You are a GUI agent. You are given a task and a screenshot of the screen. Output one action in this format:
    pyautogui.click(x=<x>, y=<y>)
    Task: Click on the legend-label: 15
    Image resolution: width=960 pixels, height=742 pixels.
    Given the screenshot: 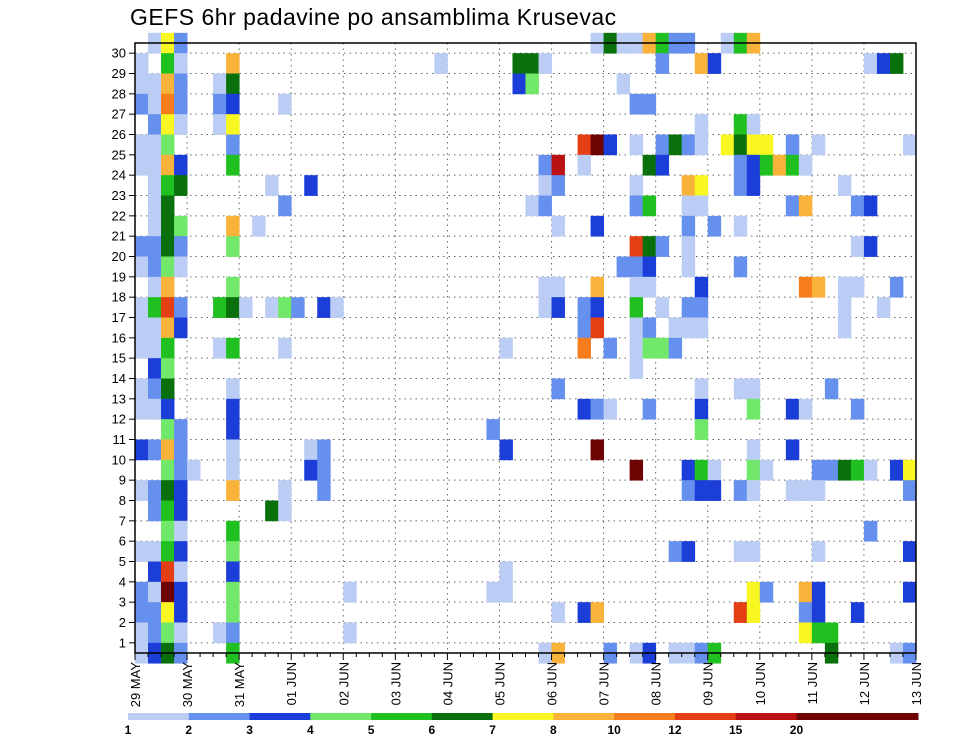 What is the action you would take?
    pyautogui.click(x=736, y=730)
    